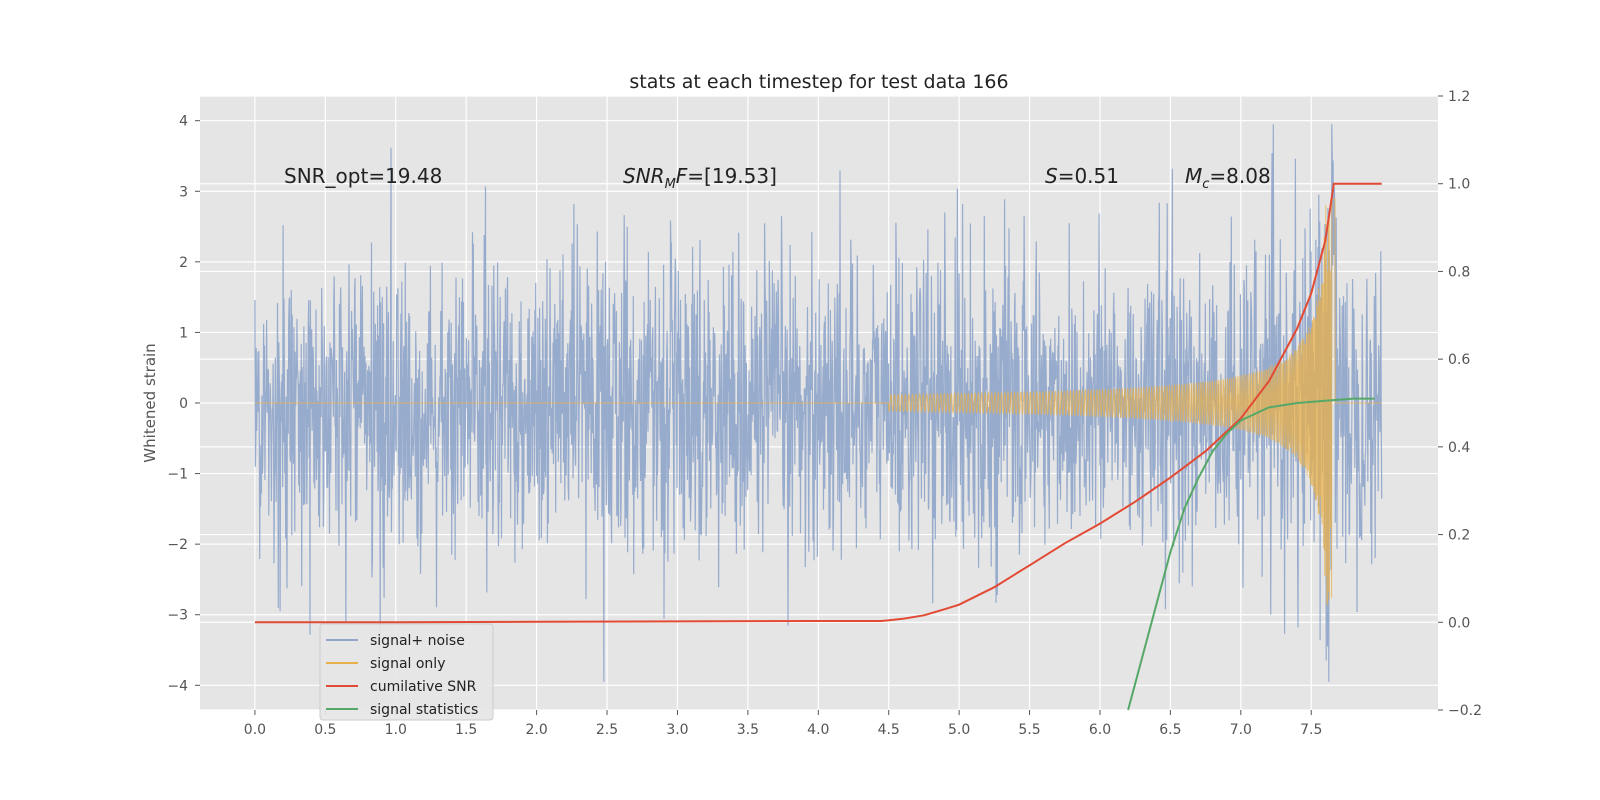  What do you see at coordinates (1082, 176) in the screenshot?
I see `annotation-s: S=0.51` at bounding box center [1082, 176].